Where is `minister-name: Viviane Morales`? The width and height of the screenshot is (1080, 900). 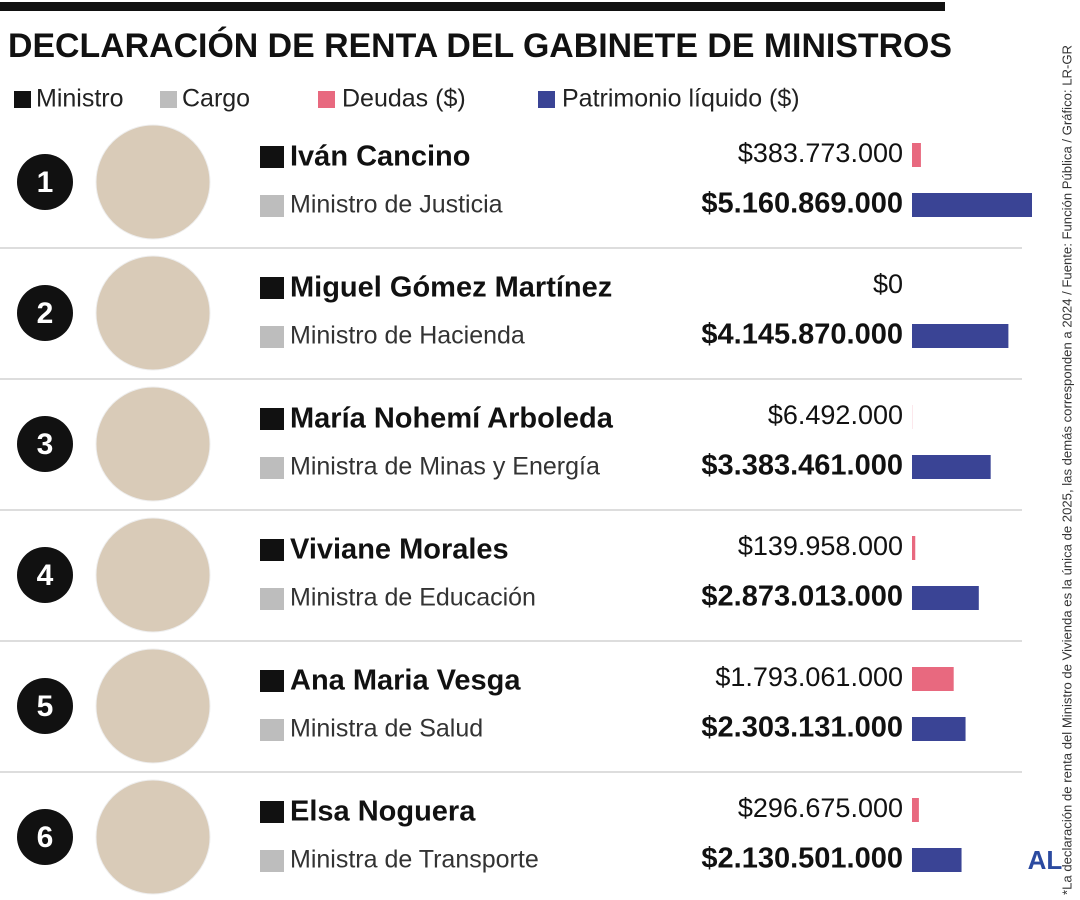
minister-name: Viviane Morales is located at coordinates (399, 550).